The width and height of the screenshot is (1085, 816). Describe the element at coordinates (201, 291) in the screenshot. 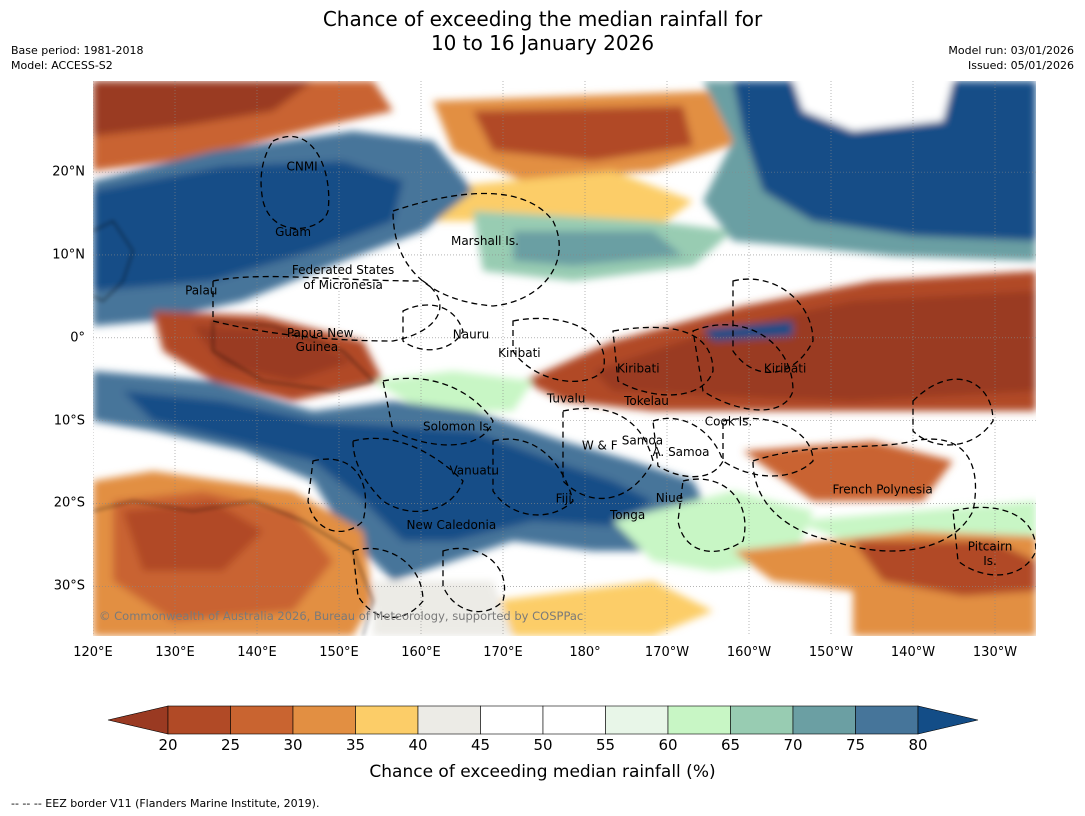

I see `region-label: Palau` at that location.